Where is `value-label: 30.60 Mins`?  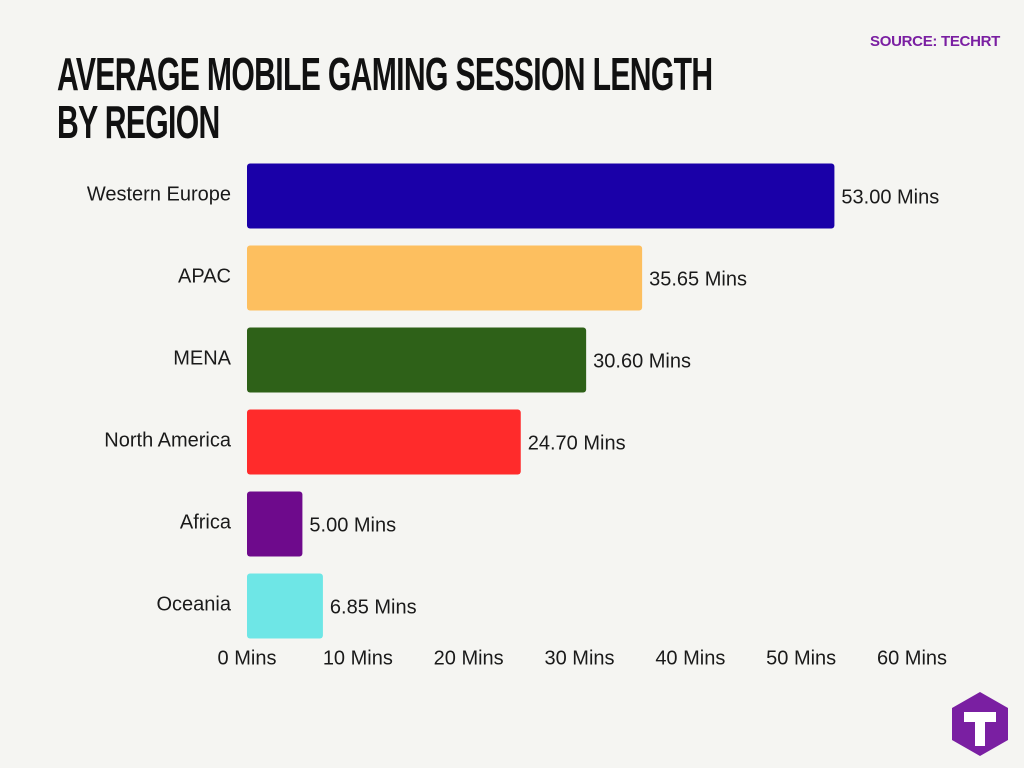 value-label: 30.60 Mins is located at coordinates (642, 361).